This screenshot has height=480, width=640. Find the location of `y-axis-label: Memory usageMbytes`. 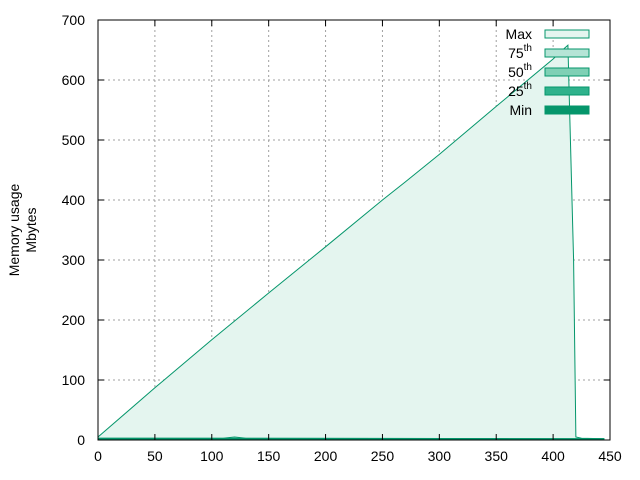

y-axis-label: Memory usageMbytes is located at coordinates (22, 229).